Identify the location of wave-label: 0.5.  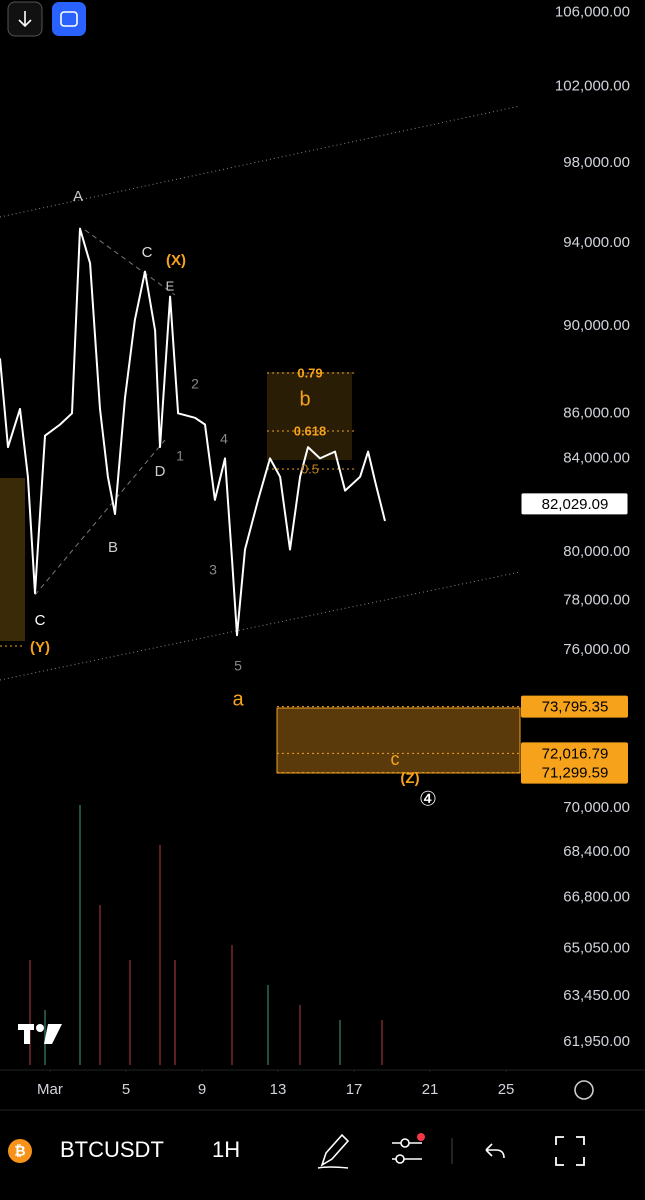
(310, 468).